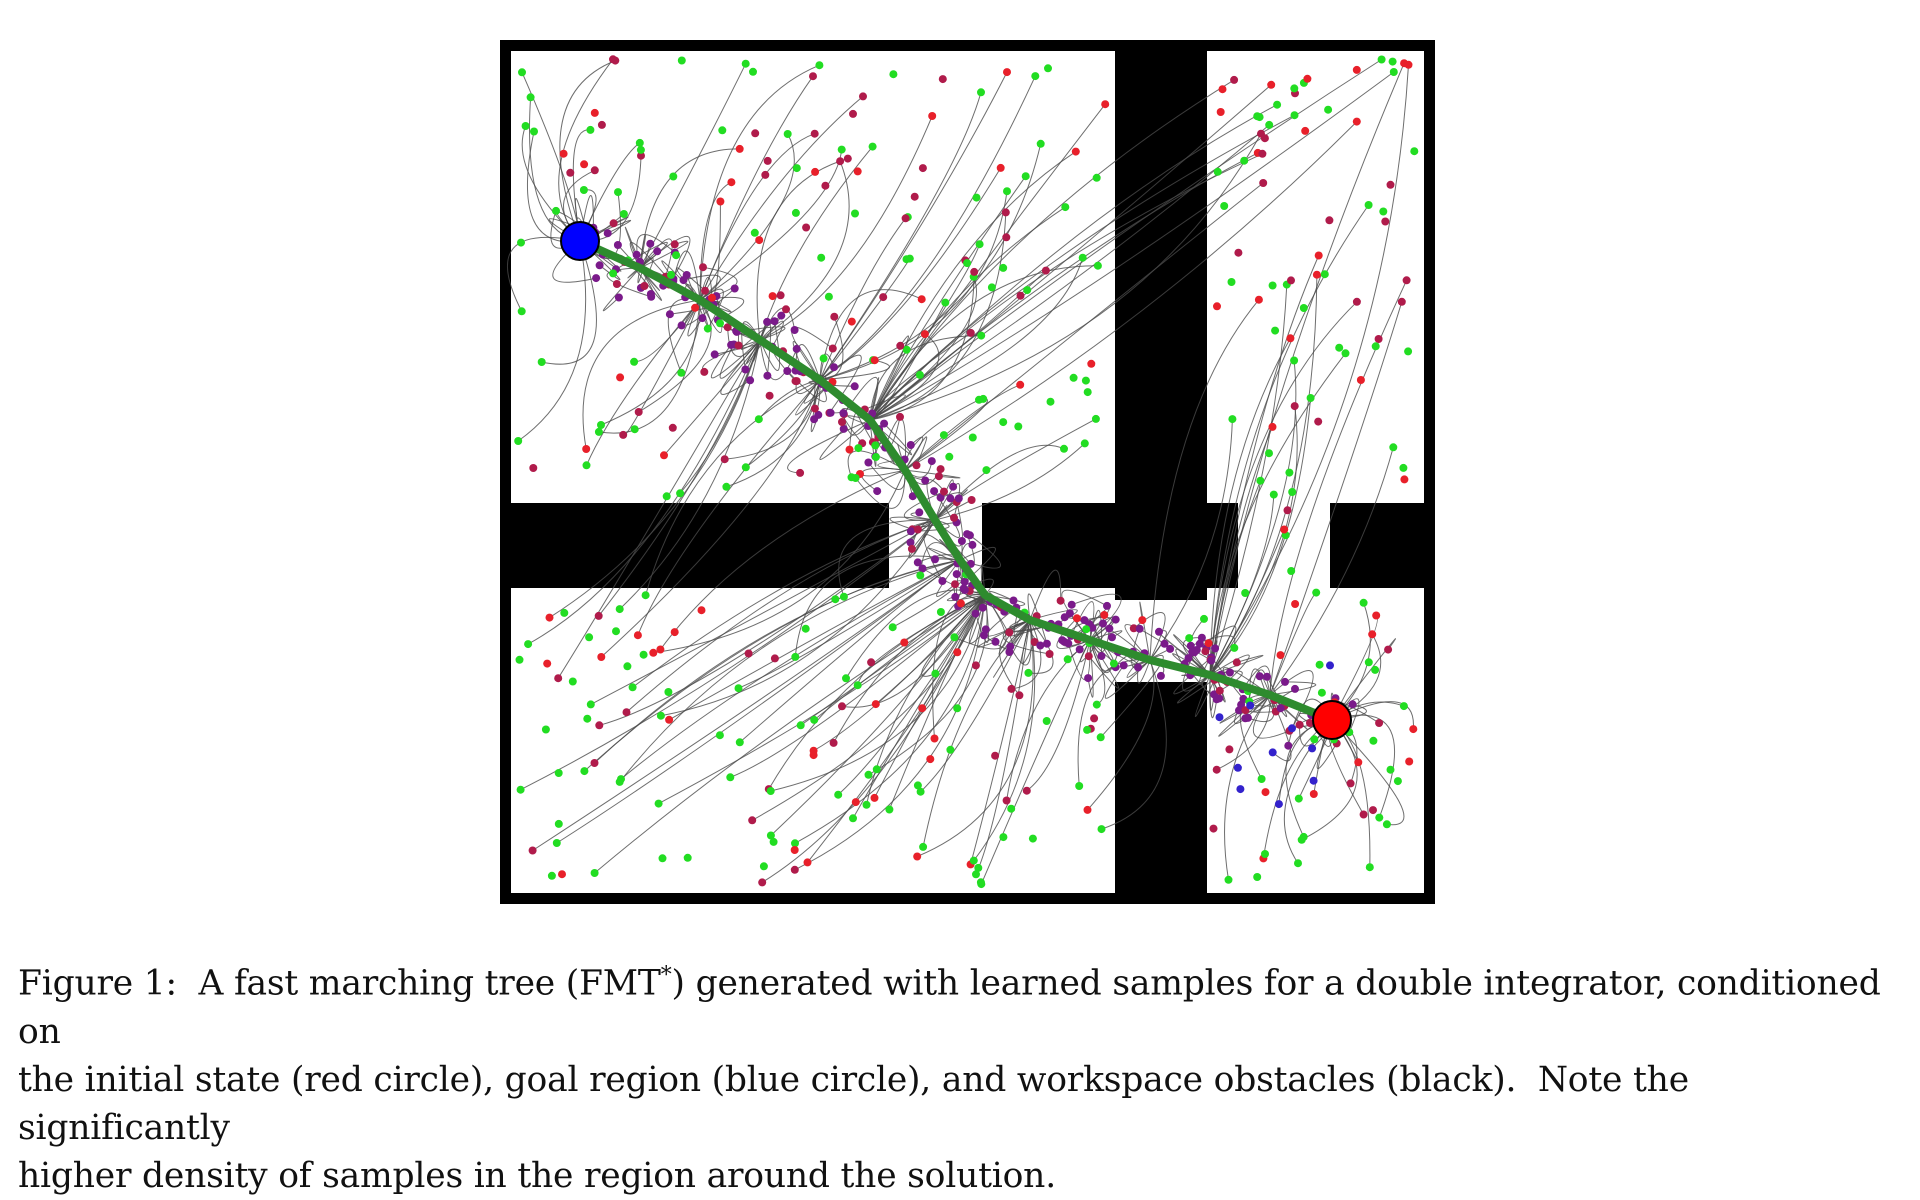  Describe the element at coordinates (1110, 545) in the screenshot. I see `obstacle-horizontal-middle` at that location.